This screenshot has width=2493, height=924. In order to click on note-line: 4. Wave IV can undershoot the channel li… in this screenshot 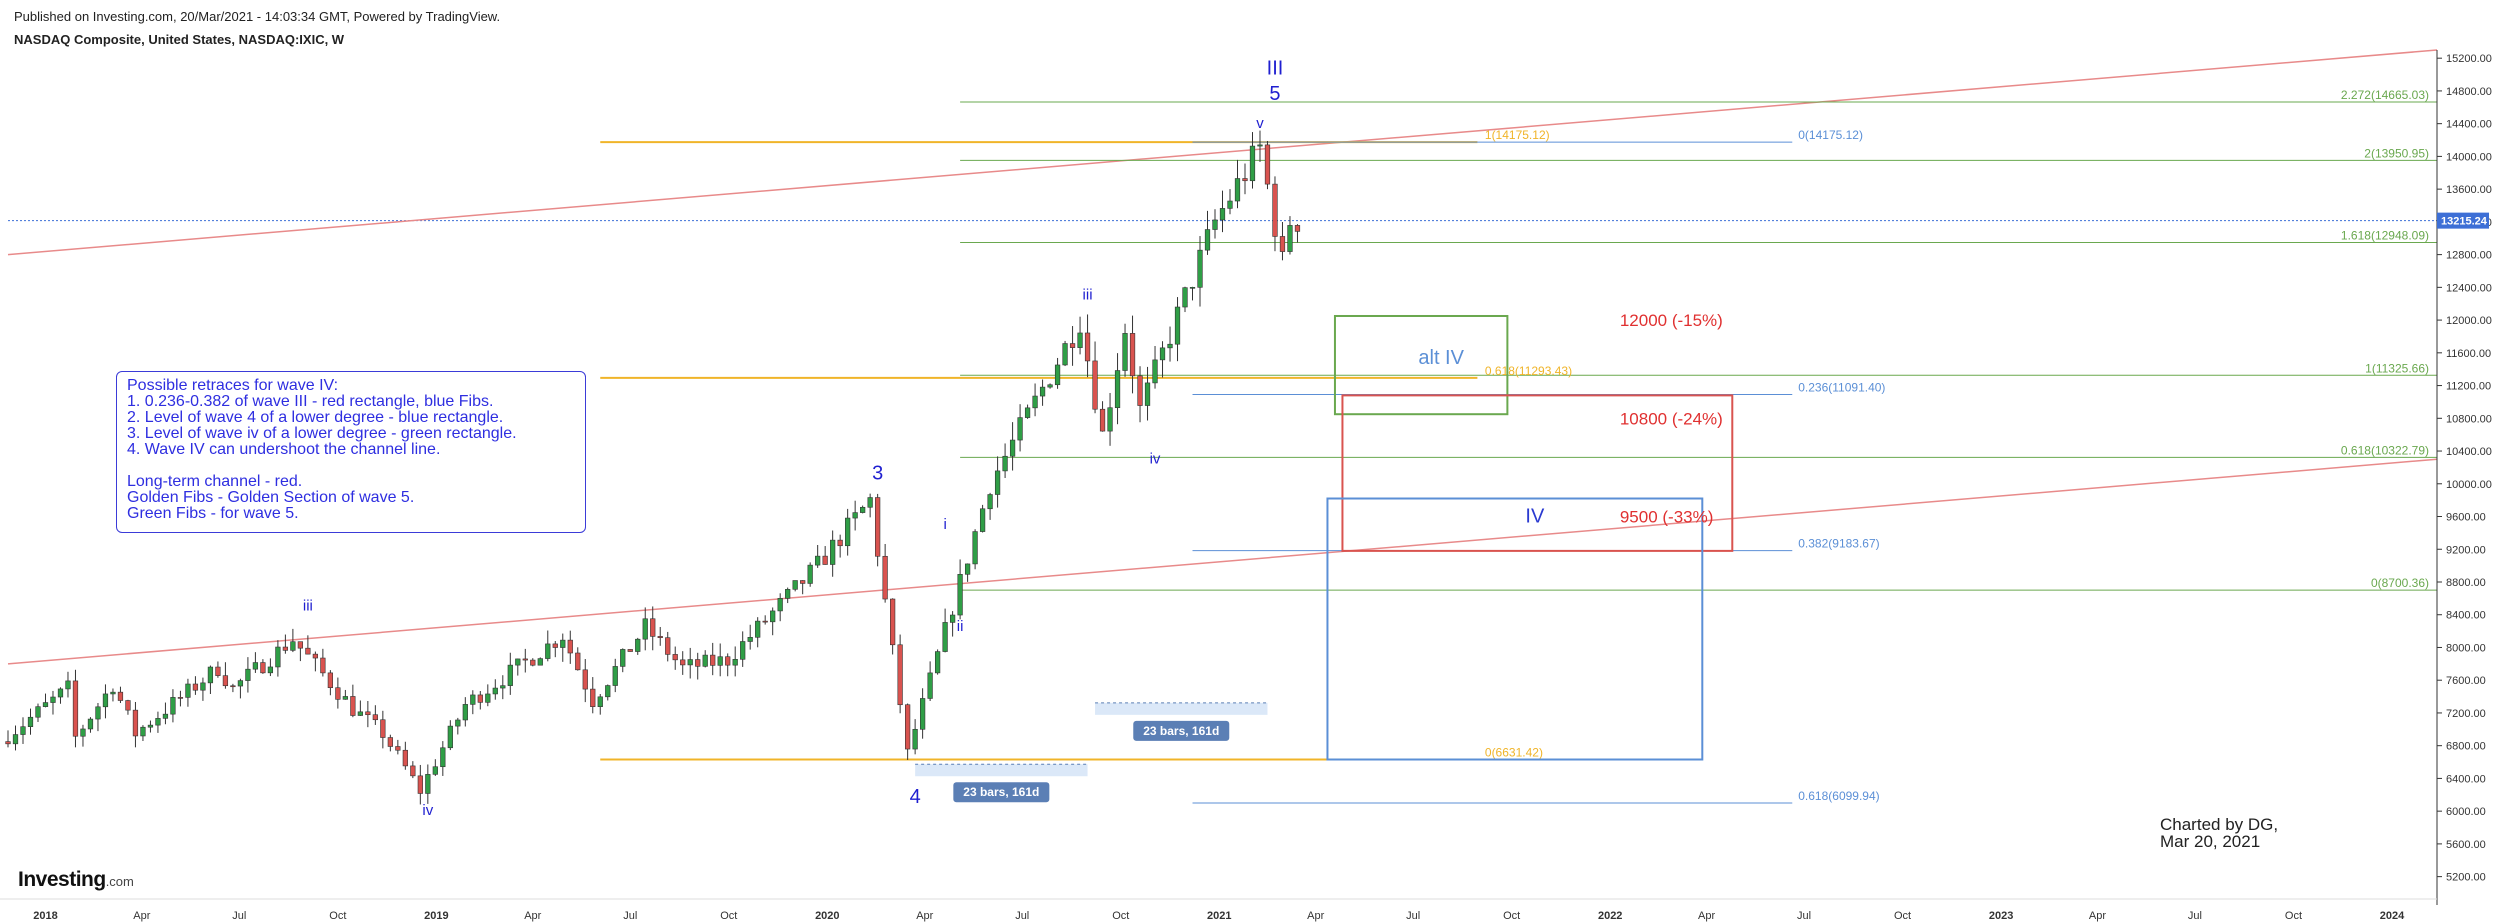, I will do `click(284, 449)`.